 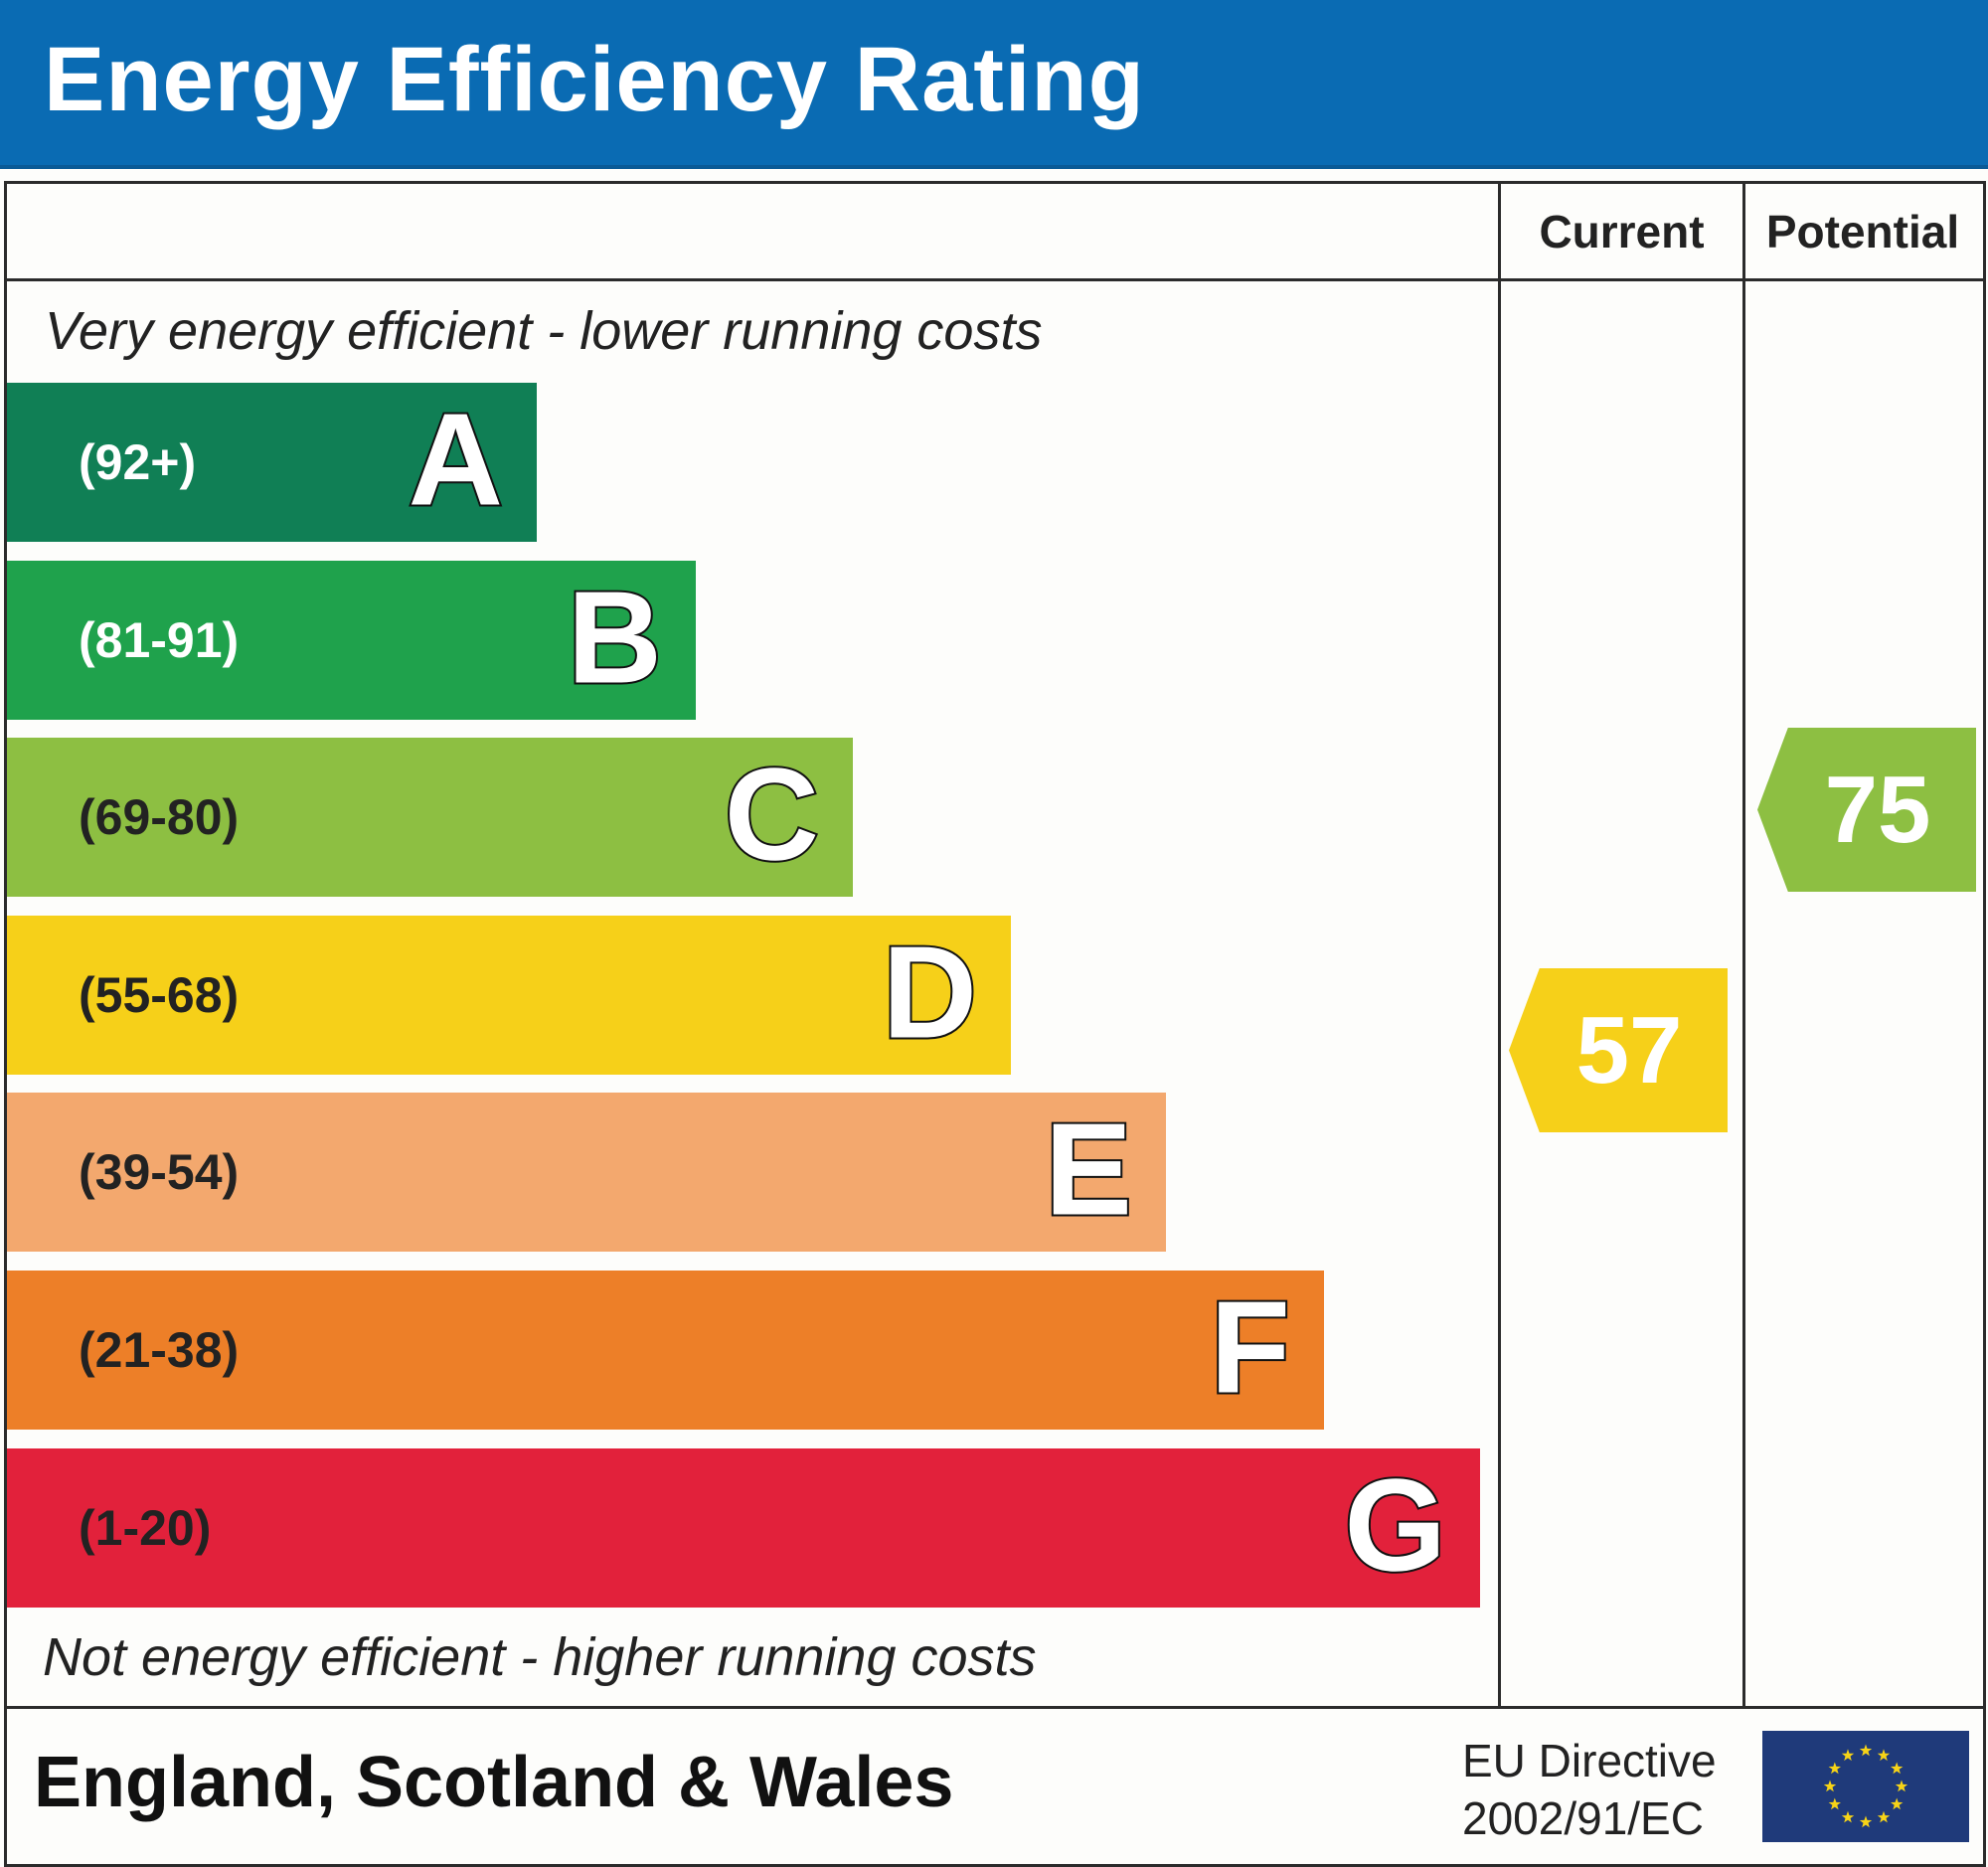 What do you see at coordinates (1583, 1818) in the screenshot?
I see `directive-line-2: 2002/91/EC` at bounding box center [1583, 1818].